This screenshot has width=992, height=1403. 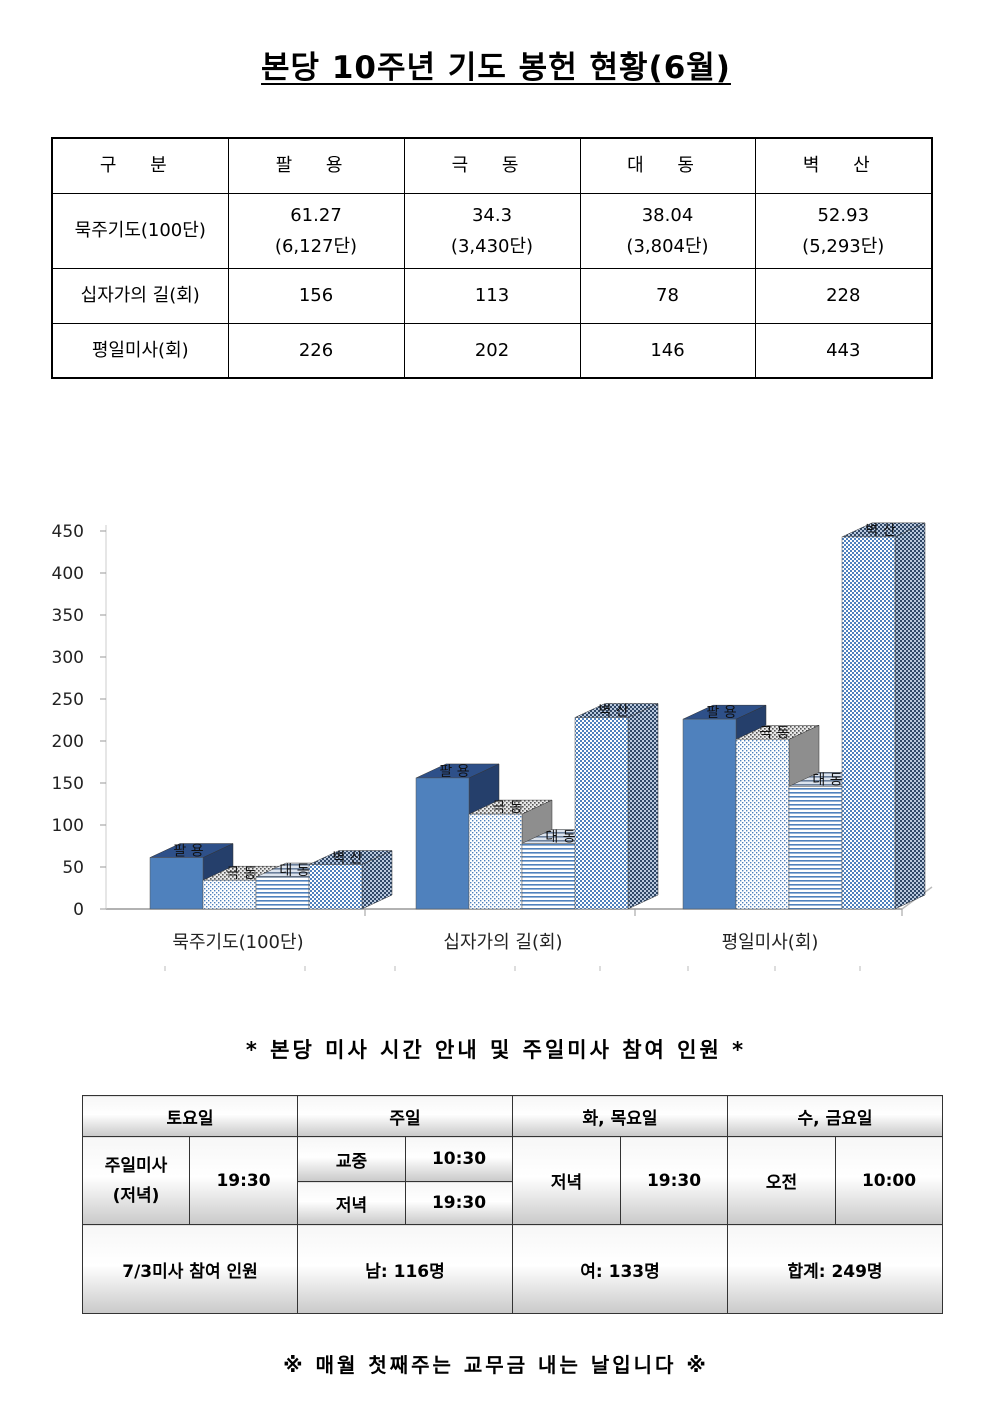 What do you see at coordinates (316, 165) in the screenshot?
I see `header-cell: 팔 용` at bounding box center [316, 165].